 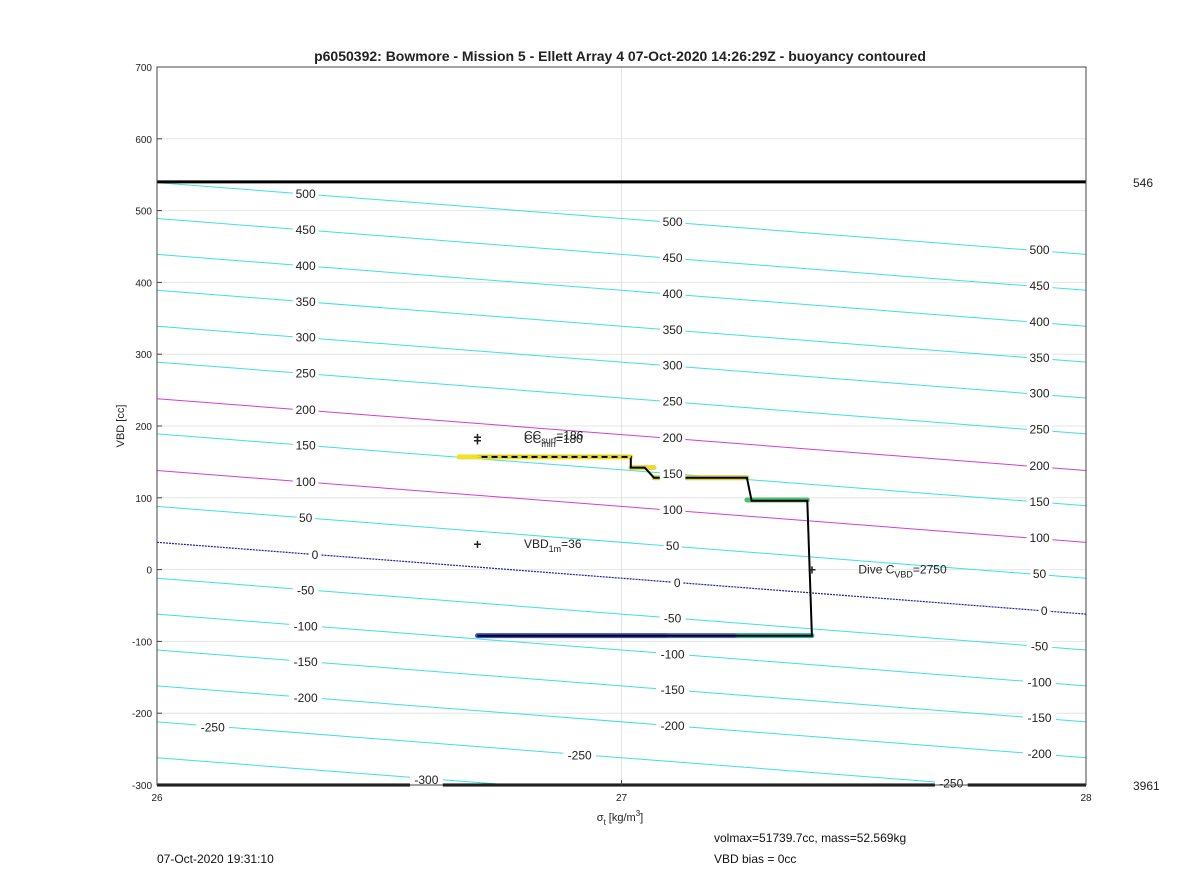 I want to click on marker-plus: +, so click(x=477, y=544).